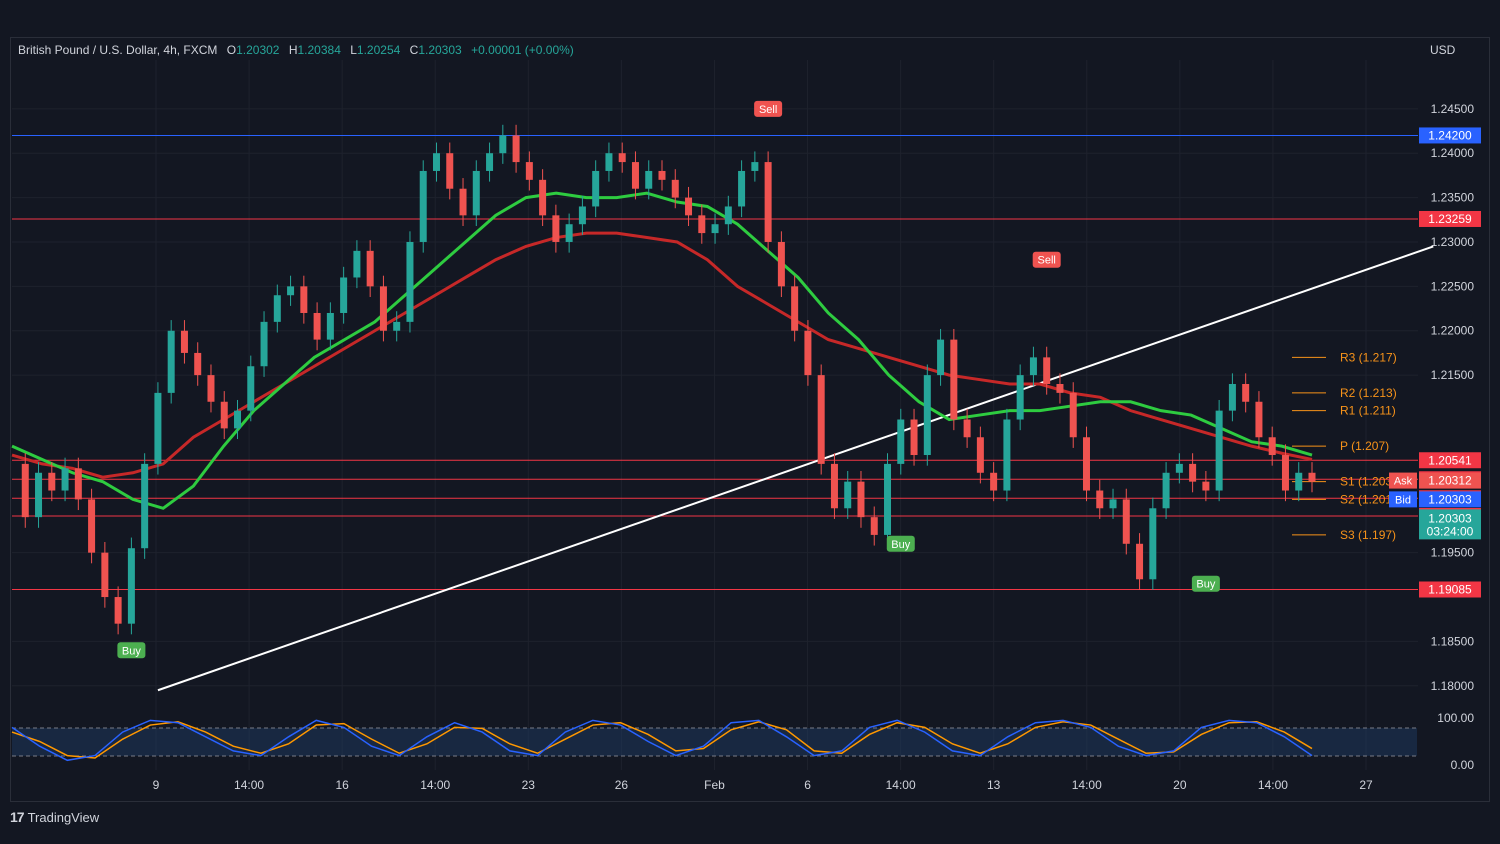  What do you see at coordinates (414, 50) in the screenshot?
I see `close-label: C` at bounding box center [414, 50].